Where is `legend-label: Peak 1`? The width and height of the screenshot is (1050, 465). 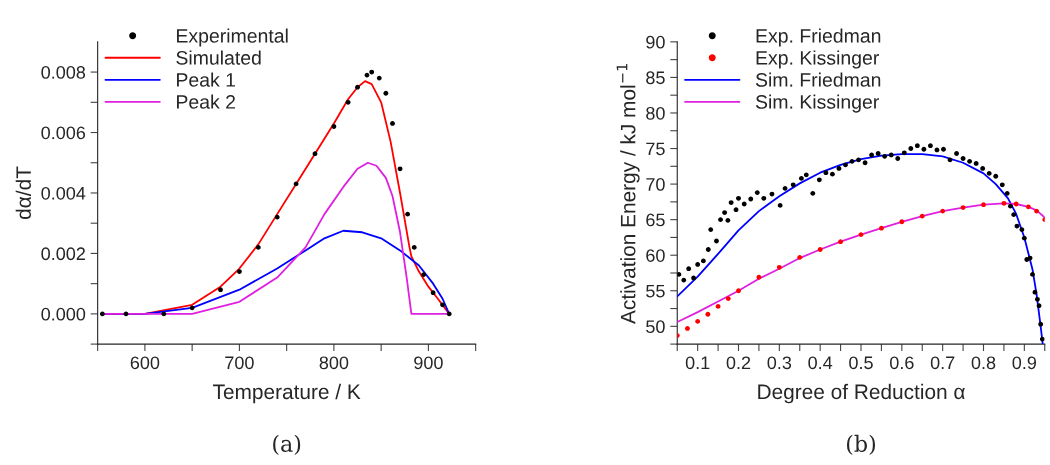 legend-label: Peak 1 is located at coordinates (206, 79).